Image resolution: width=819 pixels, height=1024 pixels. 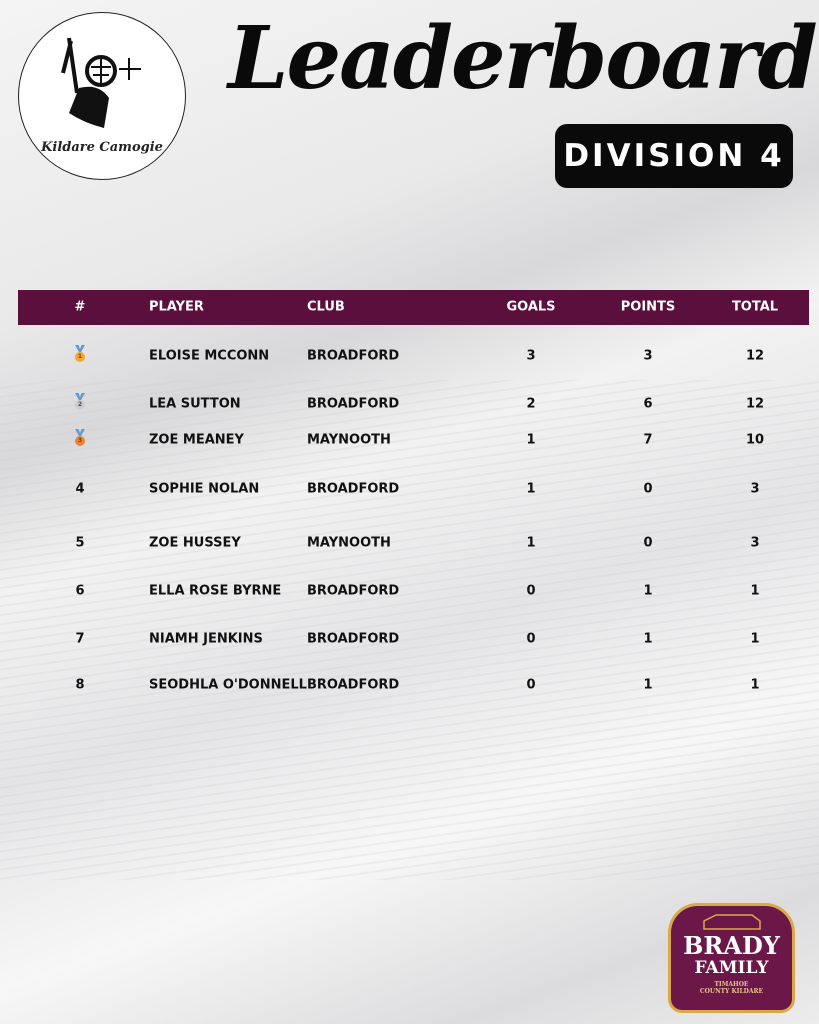 I want to click on header-points: POINTS, so click(x=648, y=307).